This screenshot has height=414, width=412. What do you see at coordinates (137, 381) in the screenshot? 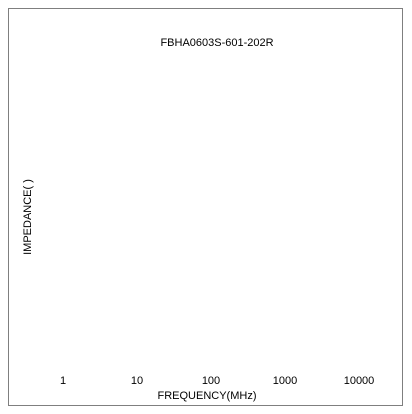
I see `x-tick-label: 10` at bounding box center [137, 381].